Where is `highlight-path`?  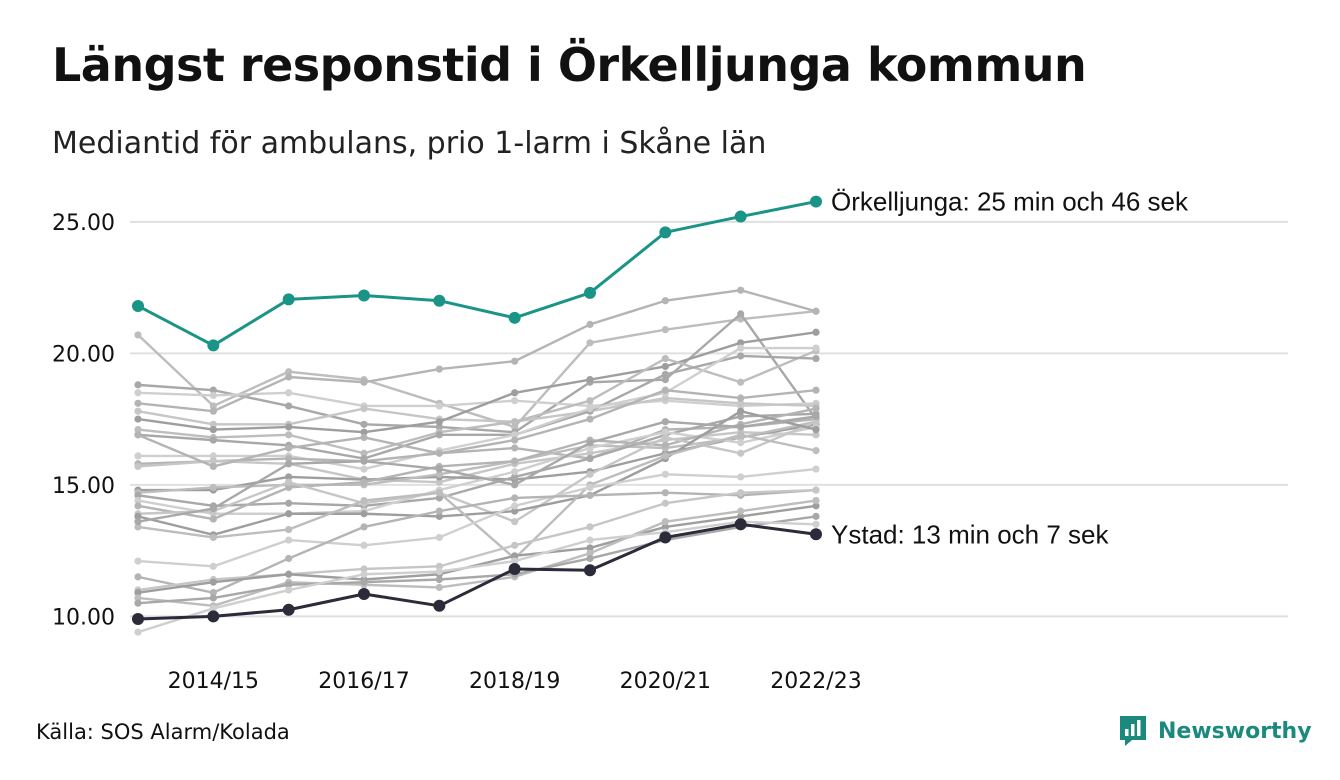 highlight-path is located at coordinates (477, 571).